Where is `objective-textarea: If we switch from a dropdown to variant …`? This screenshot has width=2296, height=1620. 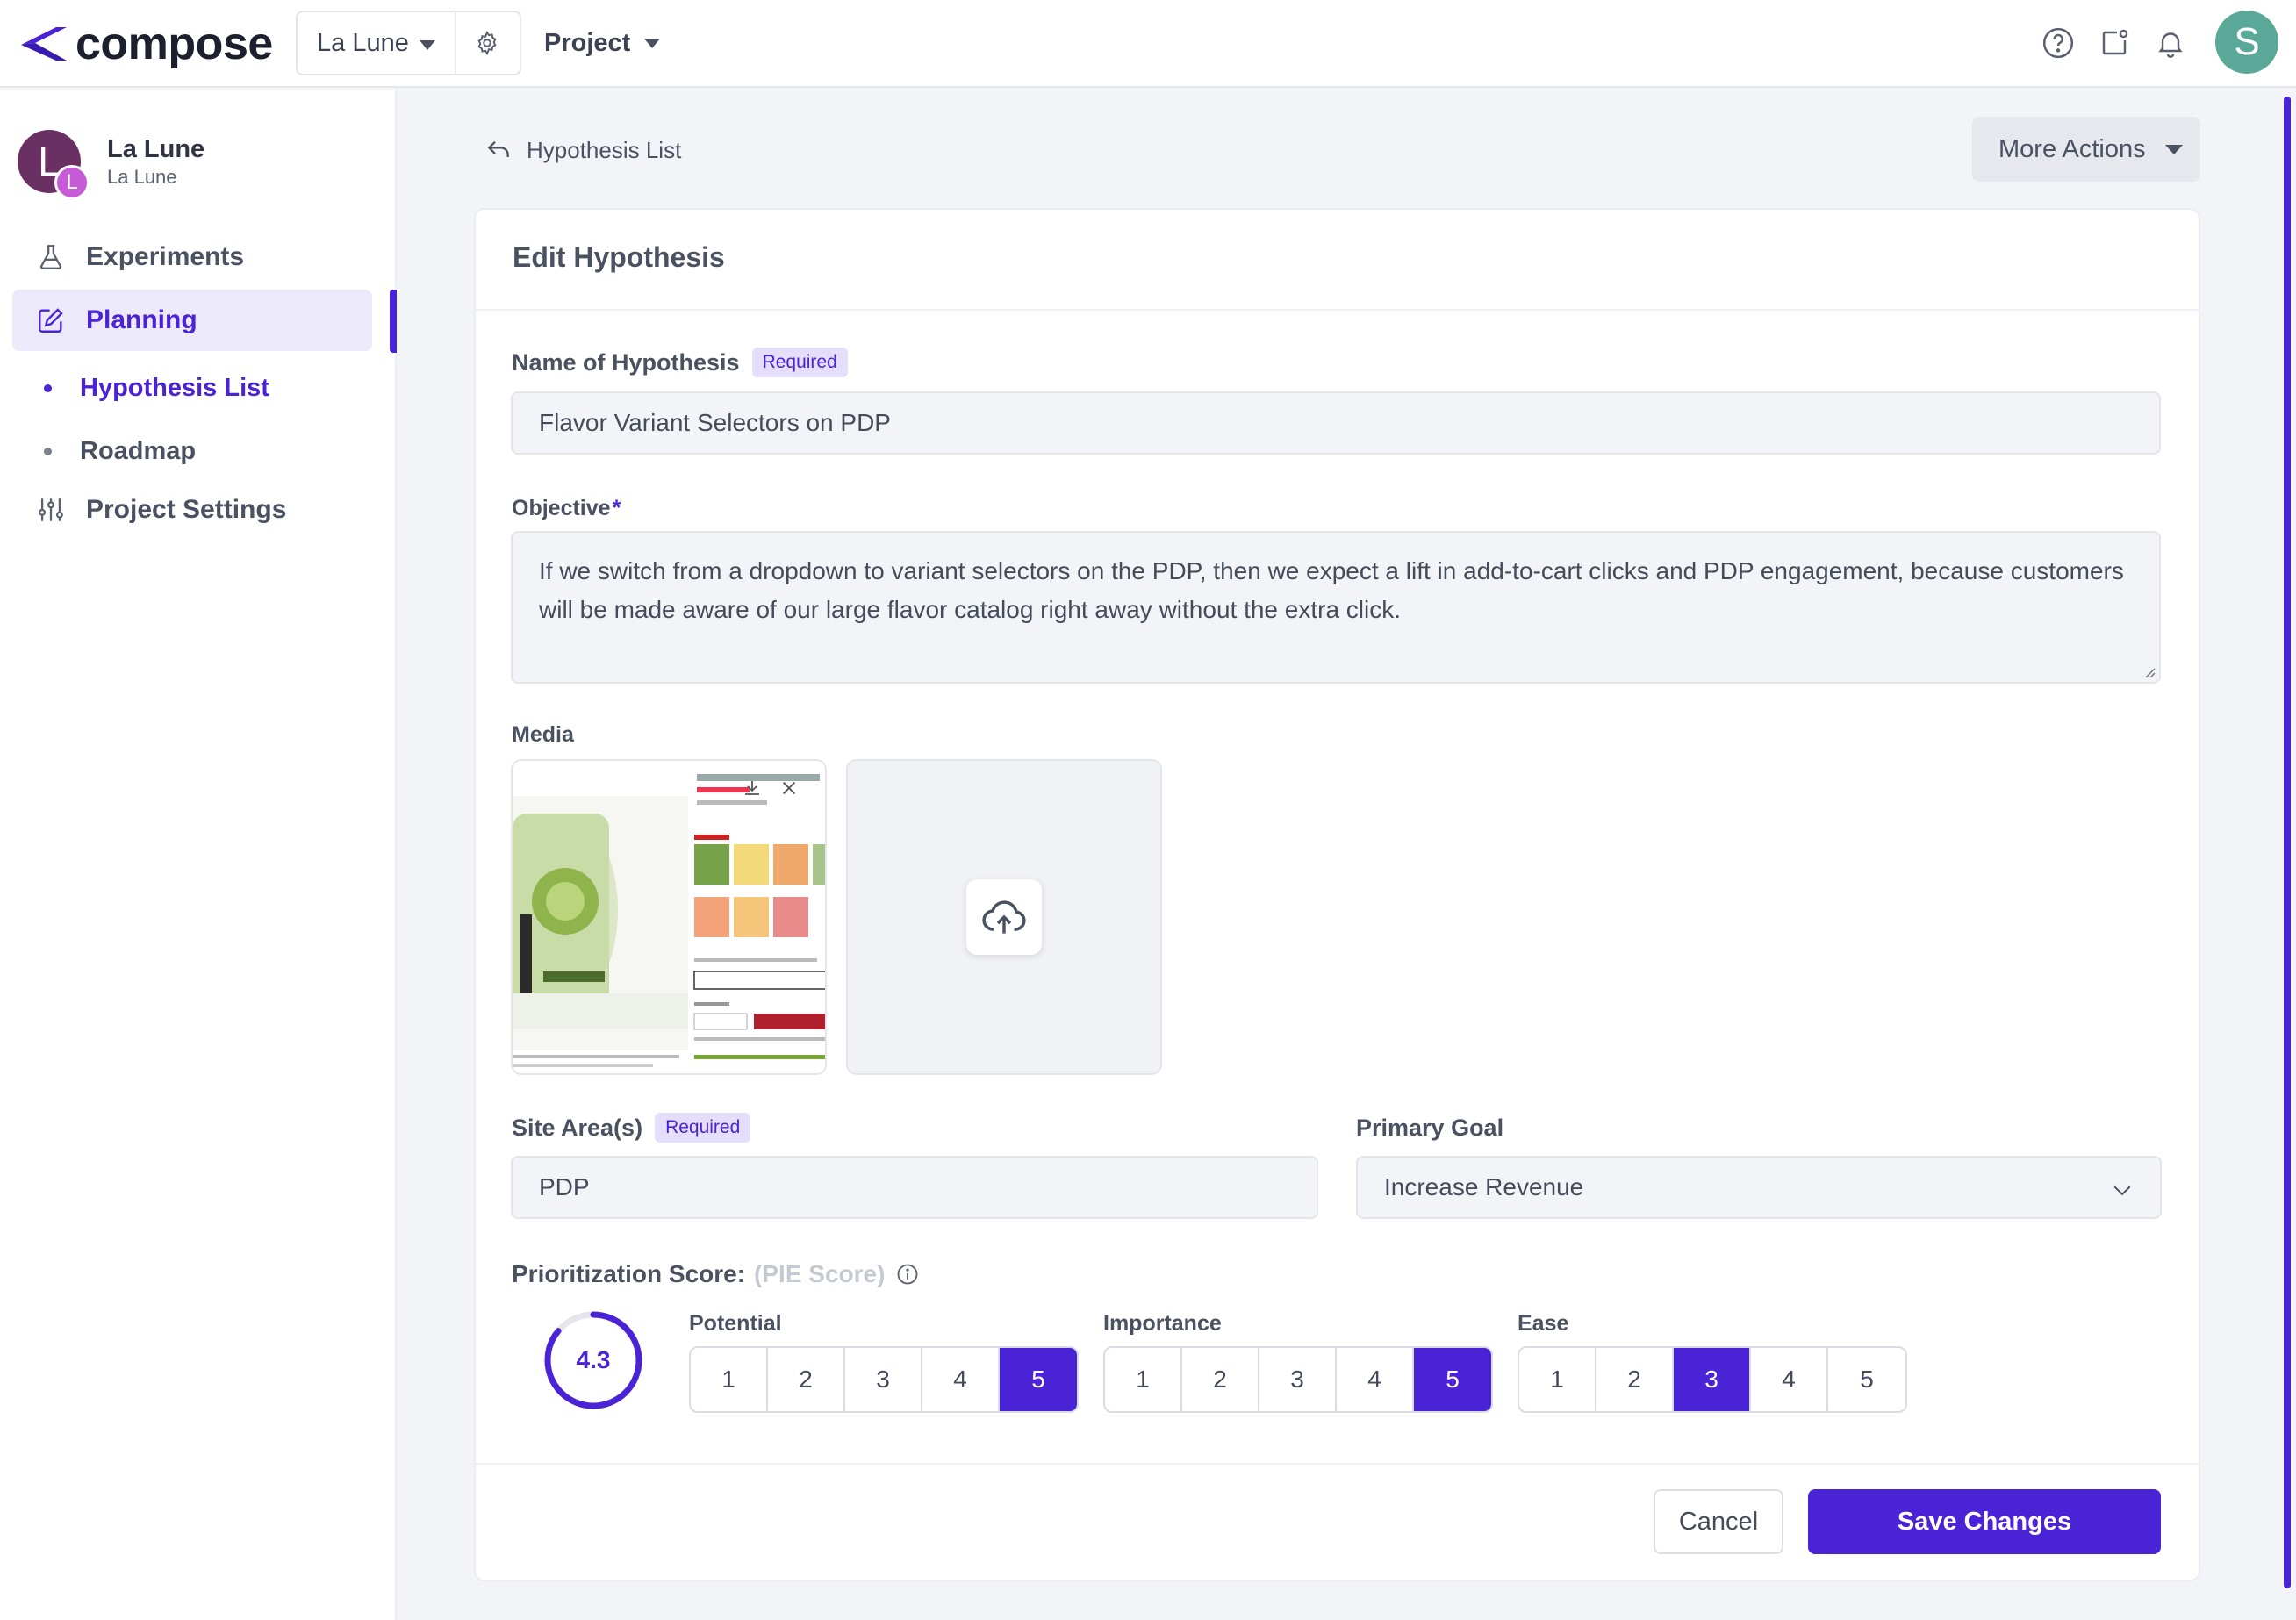
objective-textarea: If we switch from a dropdown to variant … is located at coordinates (1336, 607).